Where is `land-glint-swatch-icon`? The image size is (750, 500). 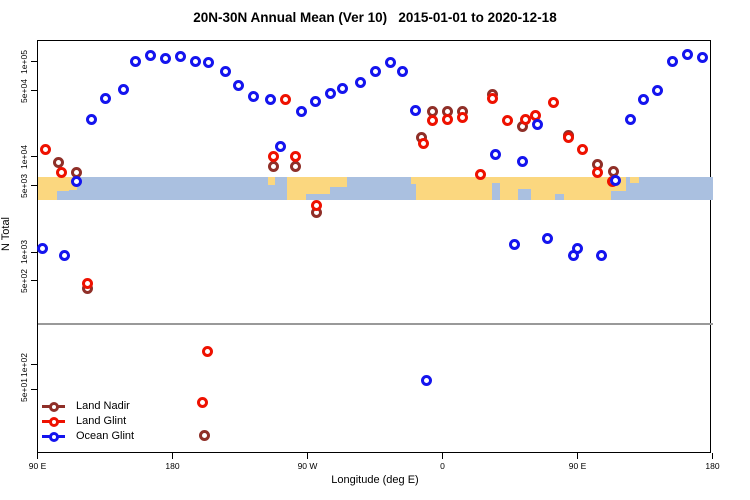
land-glint-swatch-icon is located at coordinates (53, 421).